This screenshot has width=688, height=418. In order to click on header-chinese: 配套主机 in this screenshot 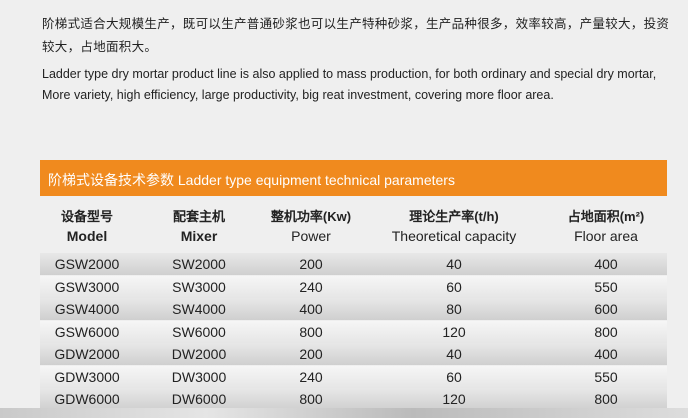, I will do `click(198, 216)`.